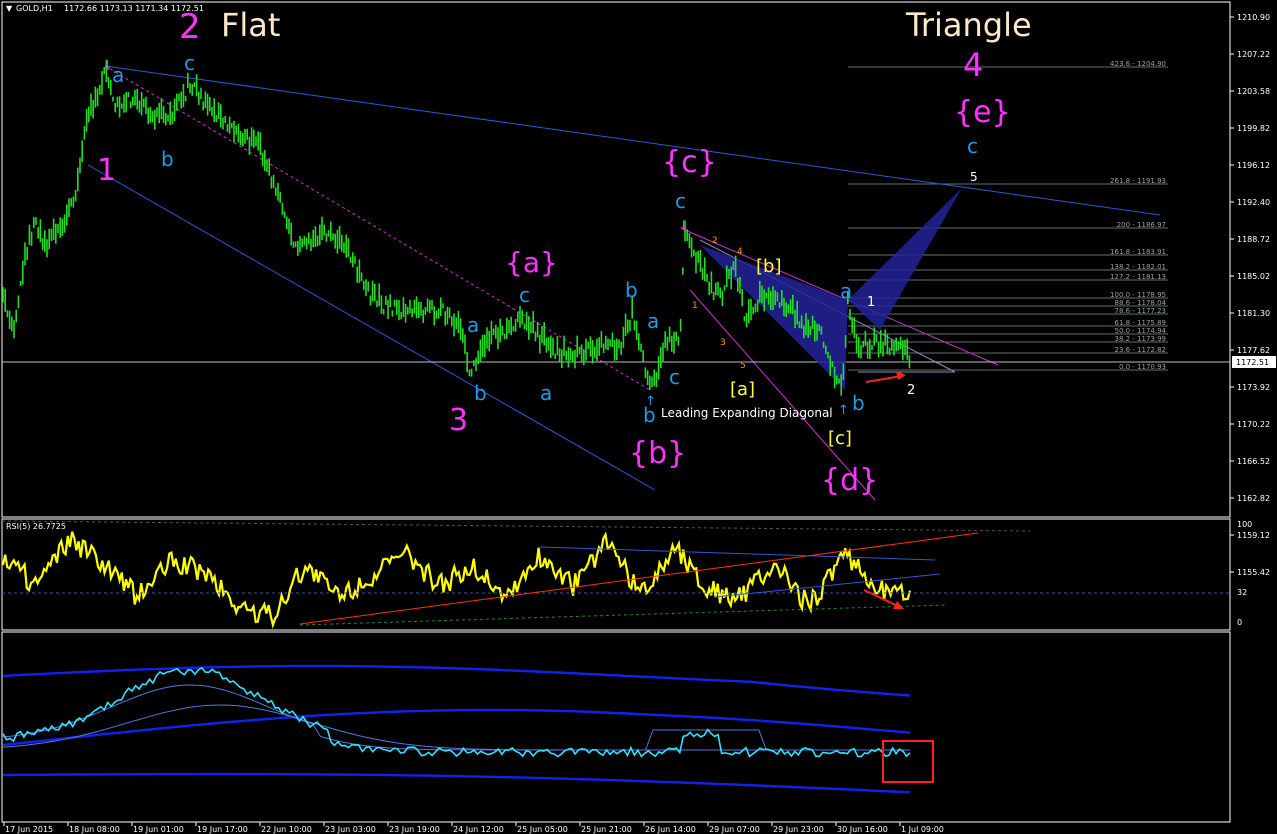  Describe the element at coordinates (715, 241) in the screenshot. I see `diagonal-digit: 2` at that location.